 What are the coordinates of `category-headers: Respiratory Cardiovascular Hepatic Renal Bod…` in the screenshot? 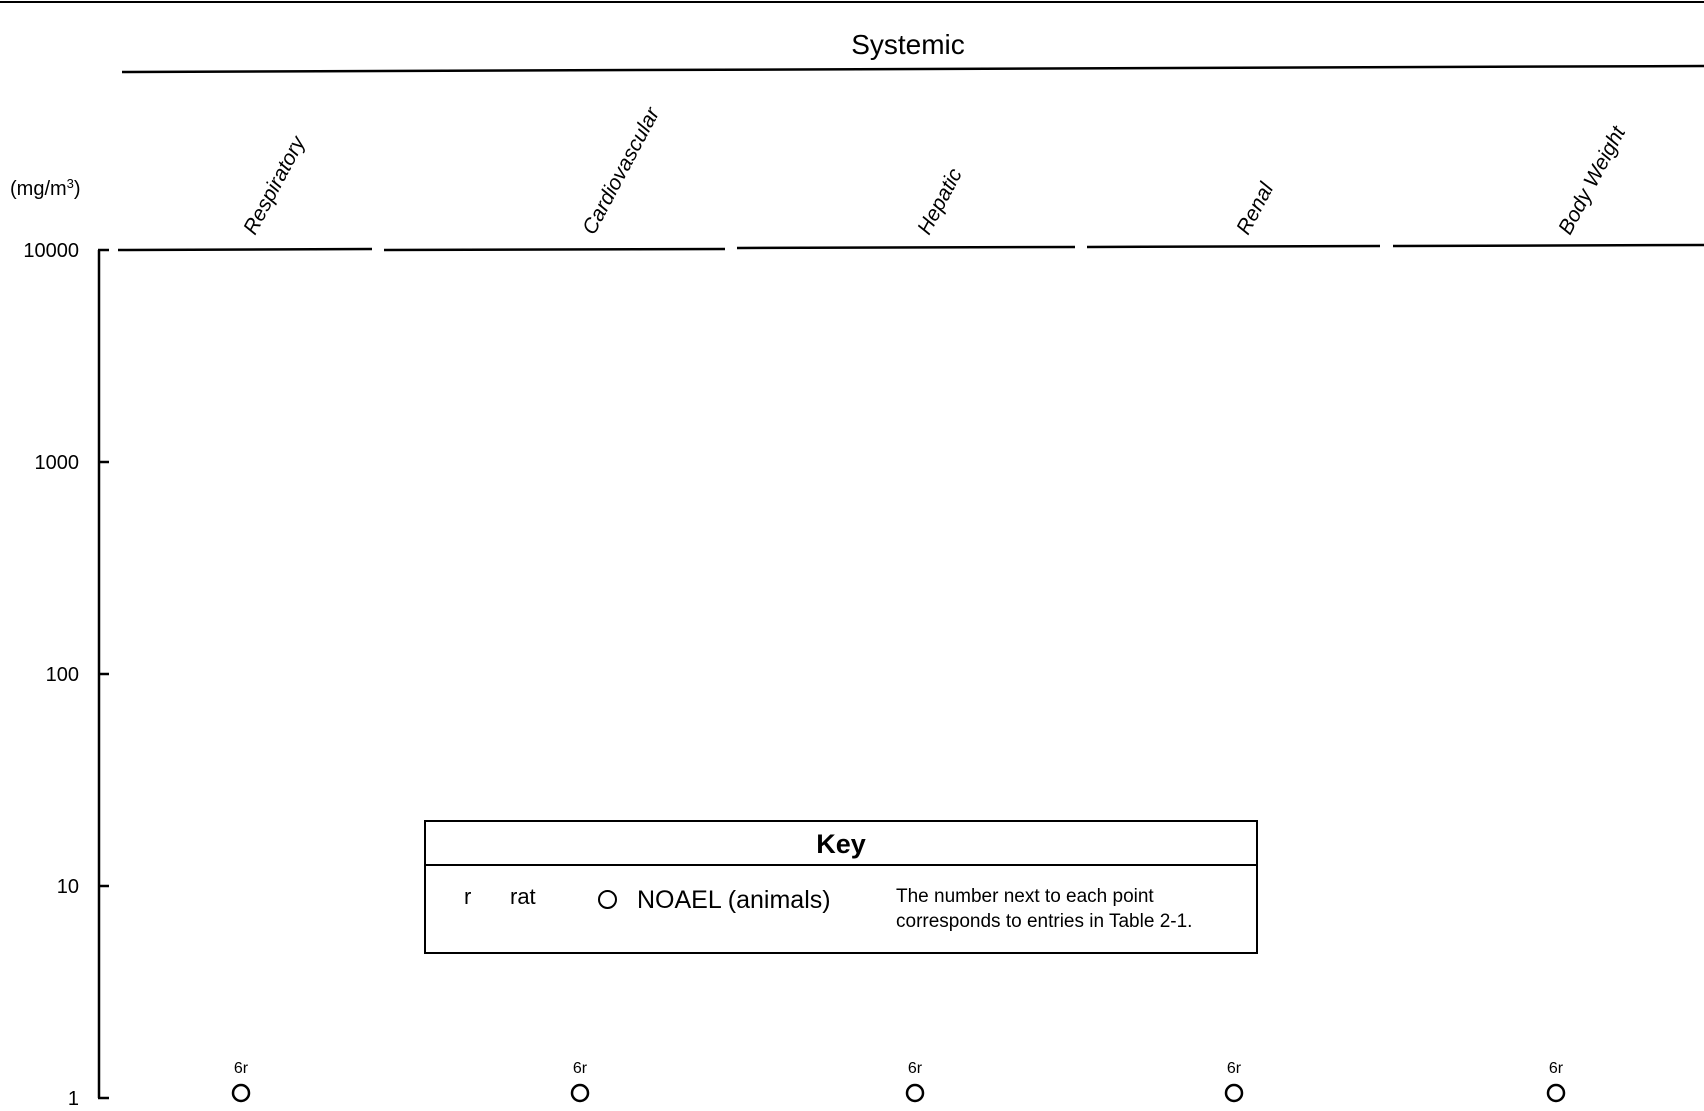 It's located at (910, 177).